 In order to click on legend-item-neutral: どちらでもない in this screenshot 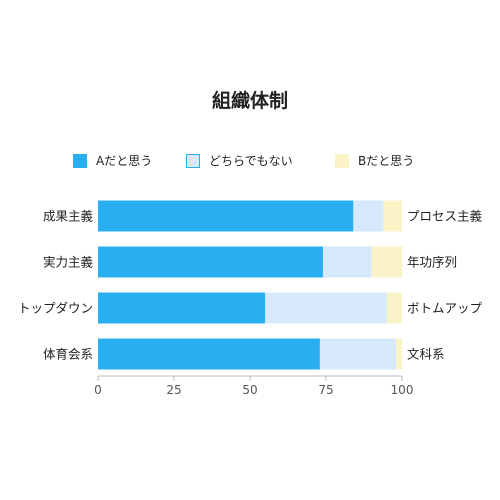, I will do `click(239, 160)`.